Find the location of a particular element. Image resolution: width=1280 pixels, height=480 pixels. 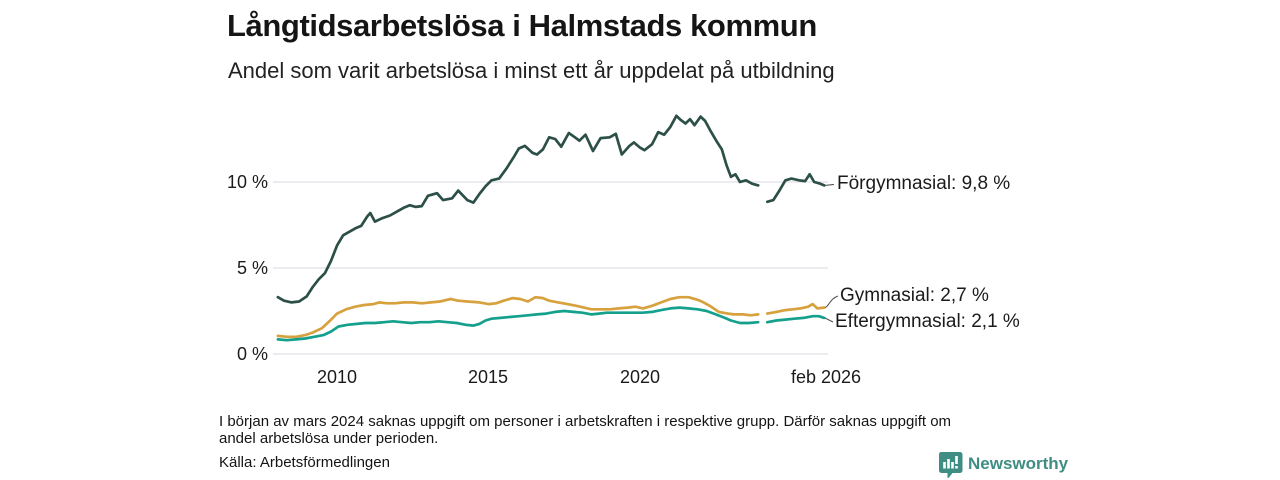

x-axis-tick-2010: 2010 is located at coordinates (337, 377).